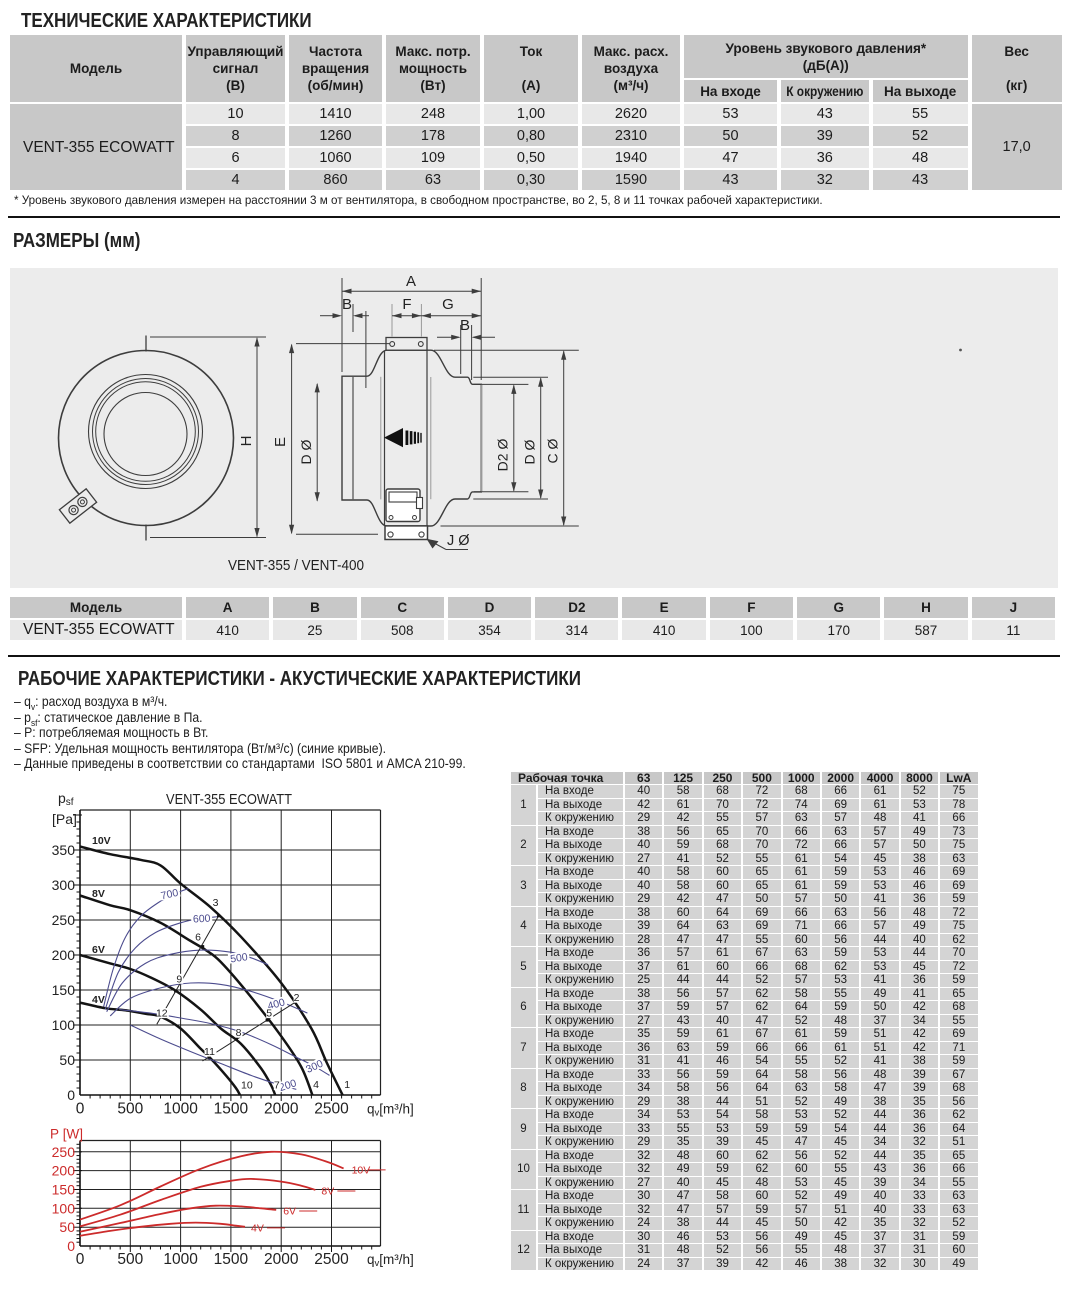 Image resolution: width=1068 pixels, height=1299 pixels. Describe the element at coordinates (179, 979) in the screenshot. I see `svg-text: 9` at that location.